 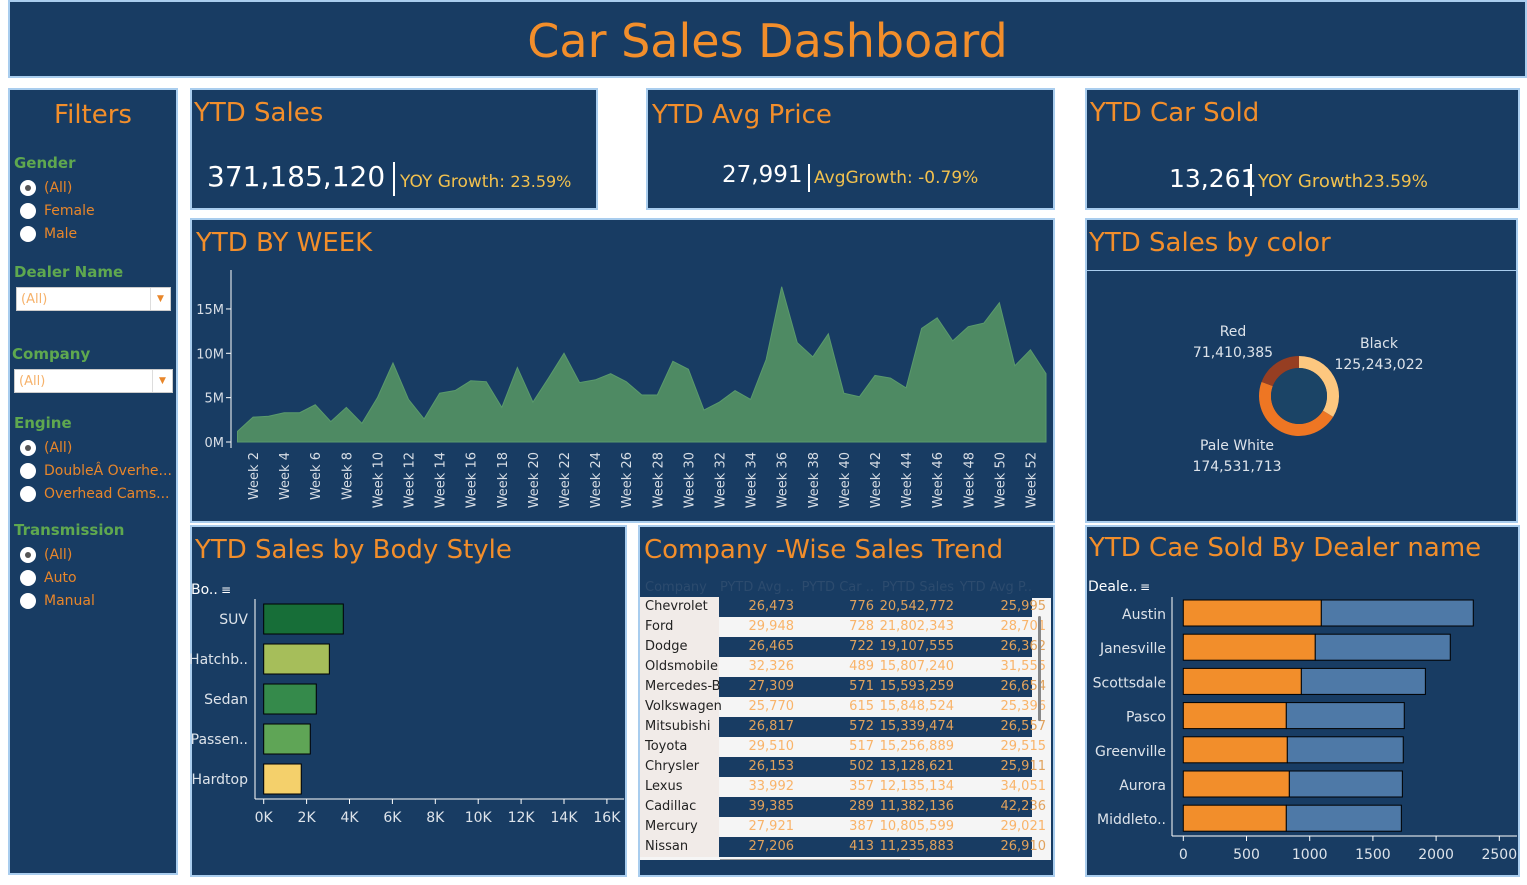 What do you see at coordinates (48, 234) in the screenshot?
I see `gender-male-radio: Male` at bounding box center [48, 234].